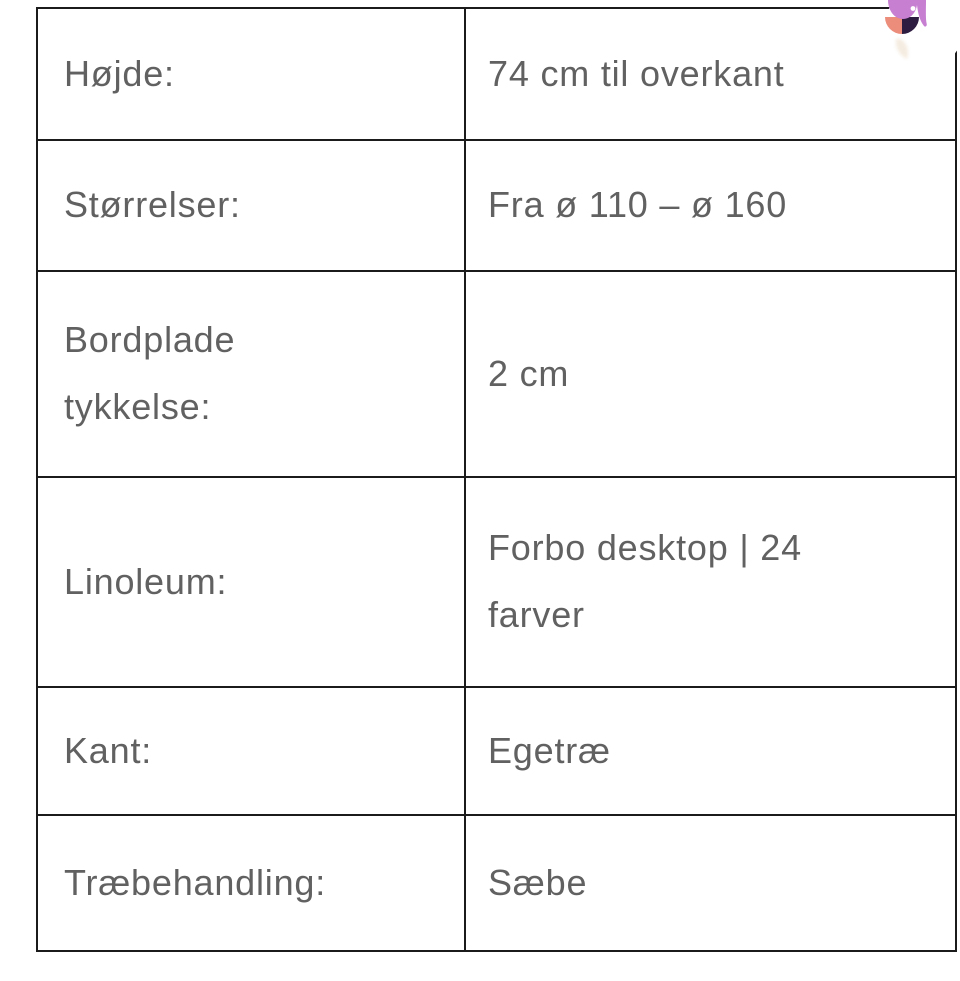 The height and width of the screenshot is (981, 960). I want to click on table-row: Højde: 74 cm til overkant, so click(496, 75).